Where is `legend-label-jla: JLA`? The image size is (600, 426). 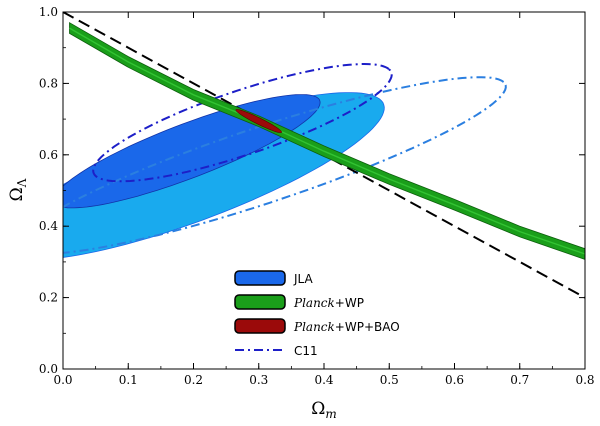 legend-label-jla: JLA is located at coordinates (303, 279).